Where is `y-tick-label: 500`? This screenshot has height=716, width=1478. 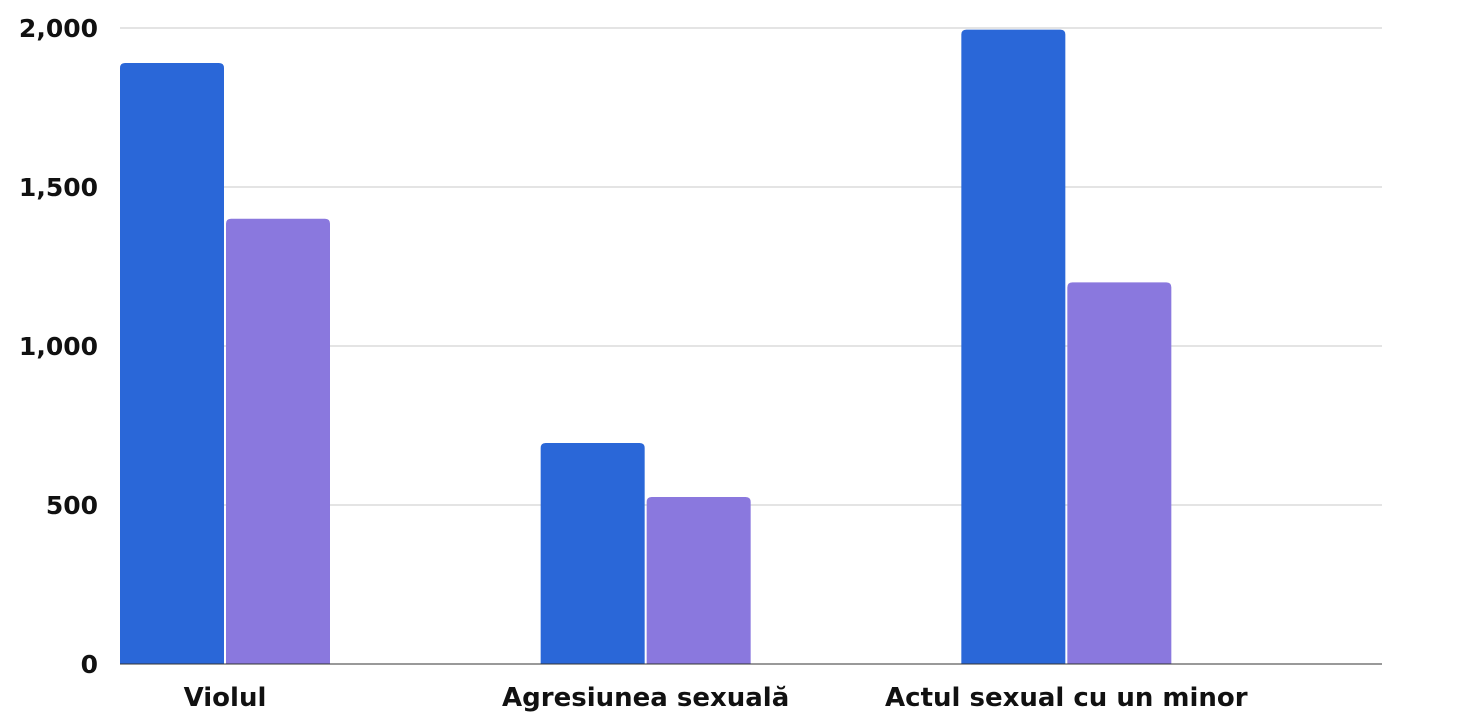
y-tick-label: 500 is located at coordinates (72, 505).